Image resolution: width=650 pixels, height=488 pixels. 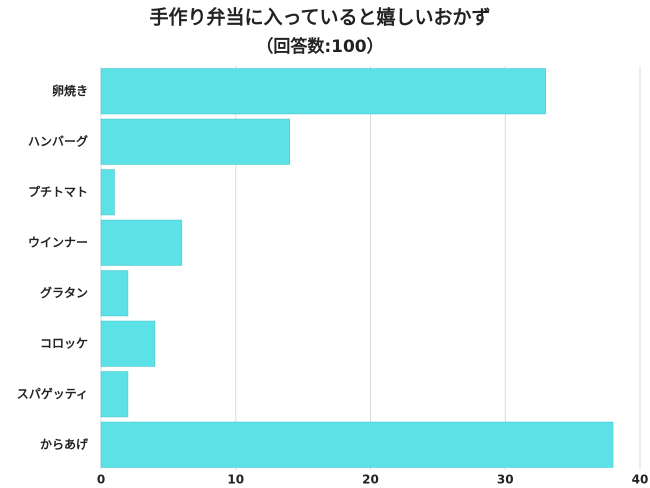 I want to click on y-tick-label: 卵焼き, so click(x=70, y=90).